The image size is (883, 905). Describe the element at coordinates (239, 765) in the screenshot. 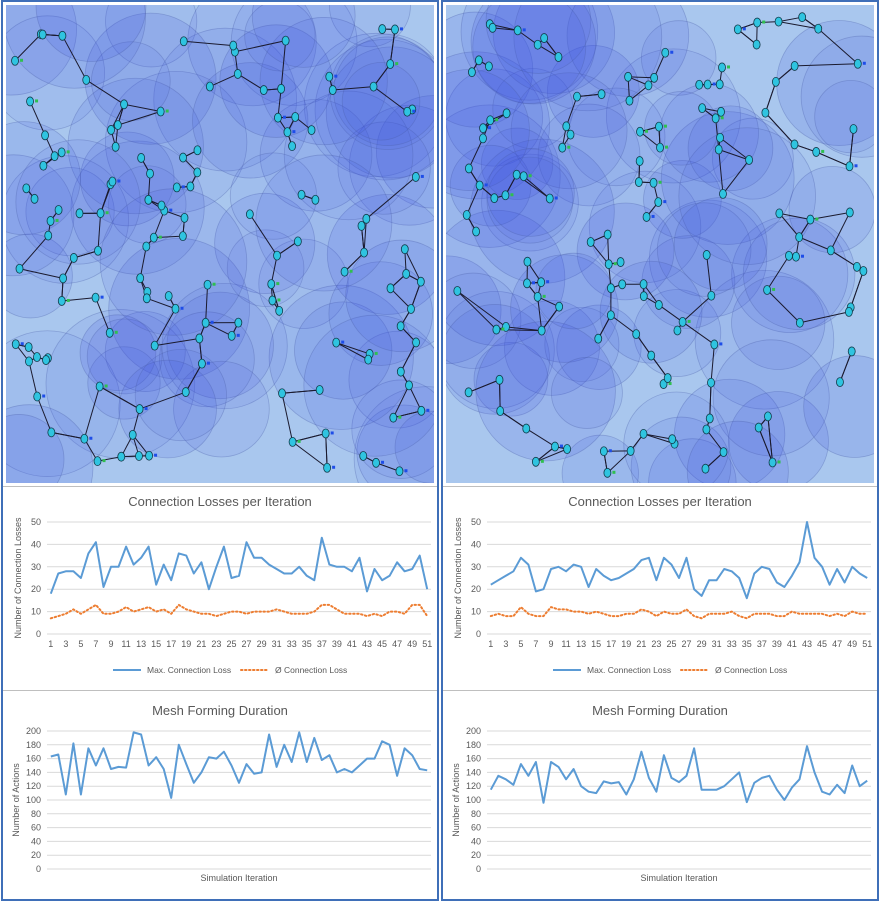

I see `duration-series-max-left` at that location.